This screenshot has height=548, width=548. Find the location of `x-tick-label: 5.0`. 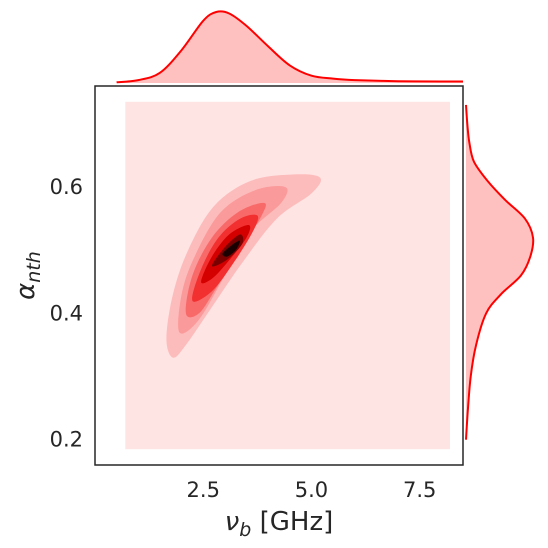

x-tick-label: 5.0 is located at coordinates (311, 490).